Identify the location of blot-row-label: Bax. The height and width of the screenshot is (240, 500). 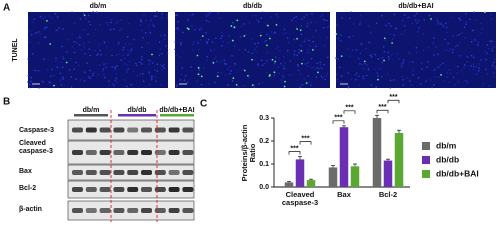
(25, 171).